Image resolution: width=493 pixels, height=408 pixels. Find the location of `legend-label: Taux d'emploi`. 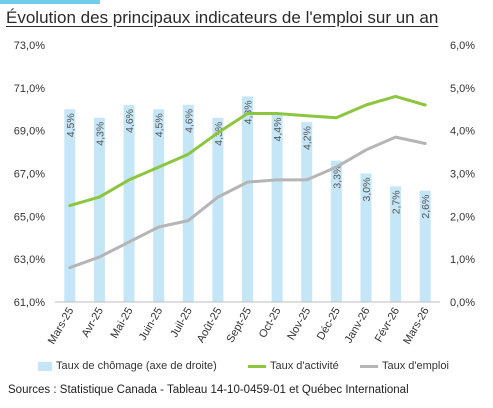

legend-label: Taux d'emploi is located at coordinates (415, 366).